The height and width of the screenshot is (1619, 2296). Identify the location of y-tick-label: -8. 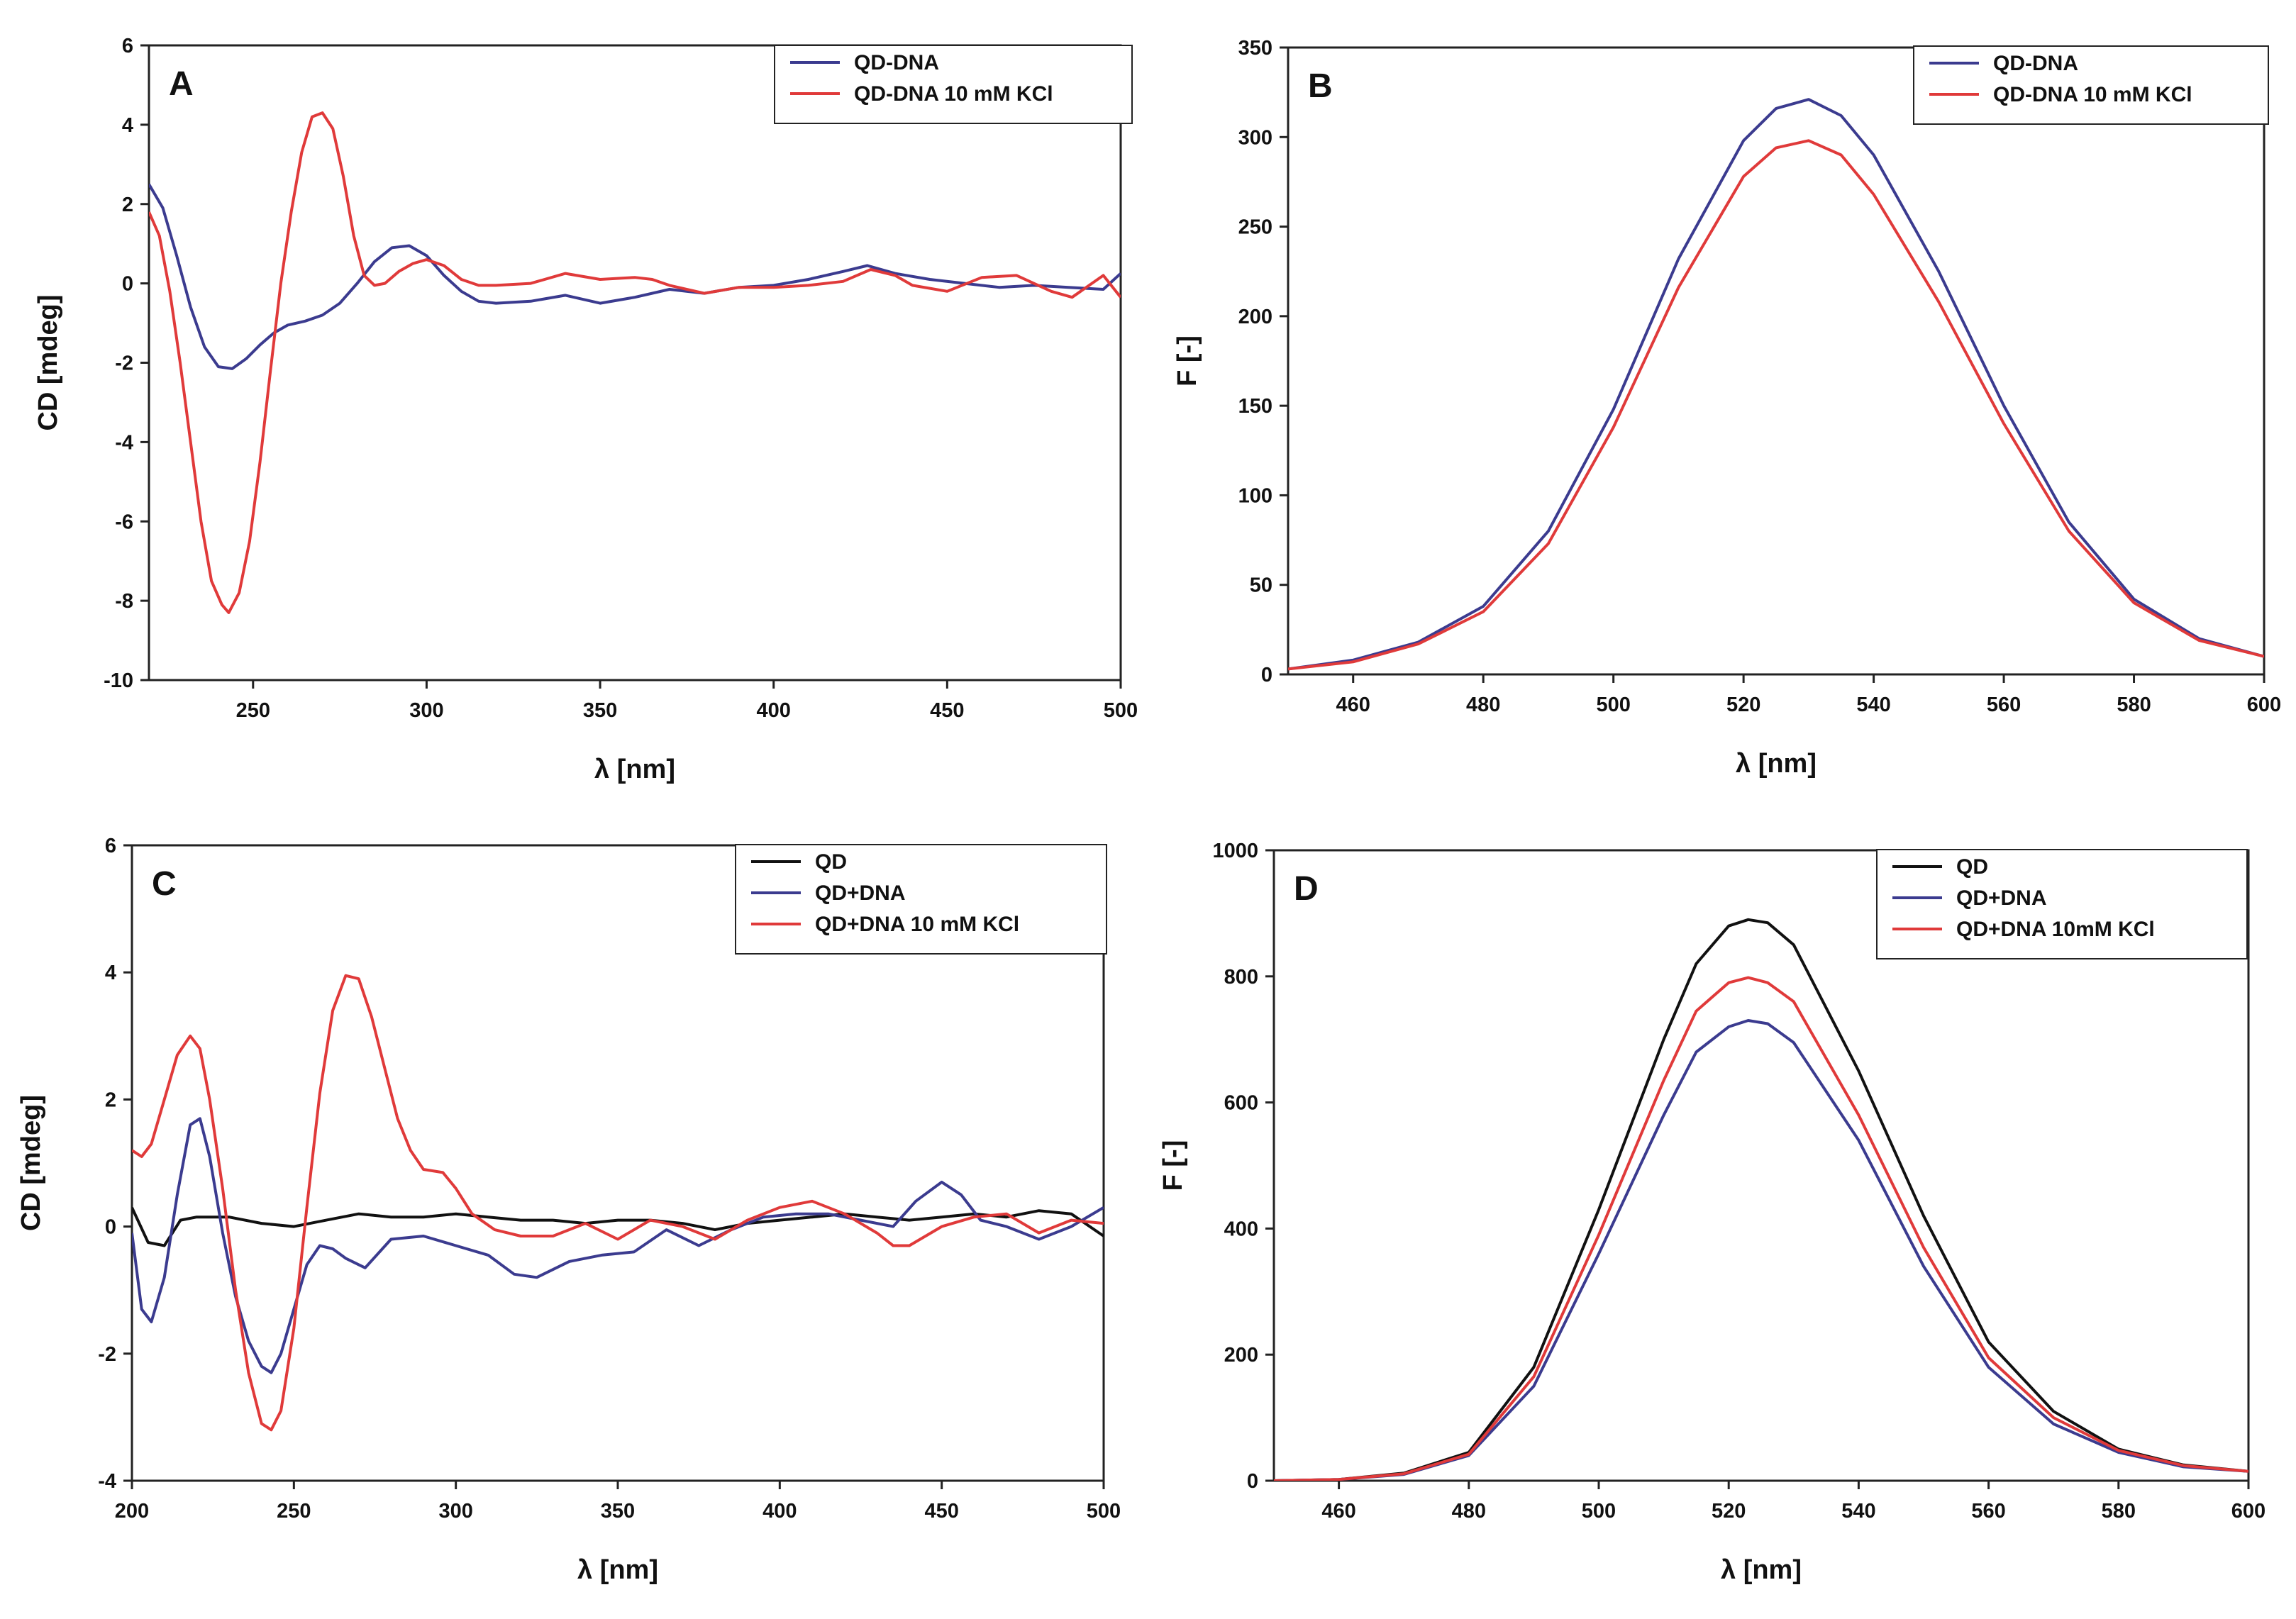
(124, 601).